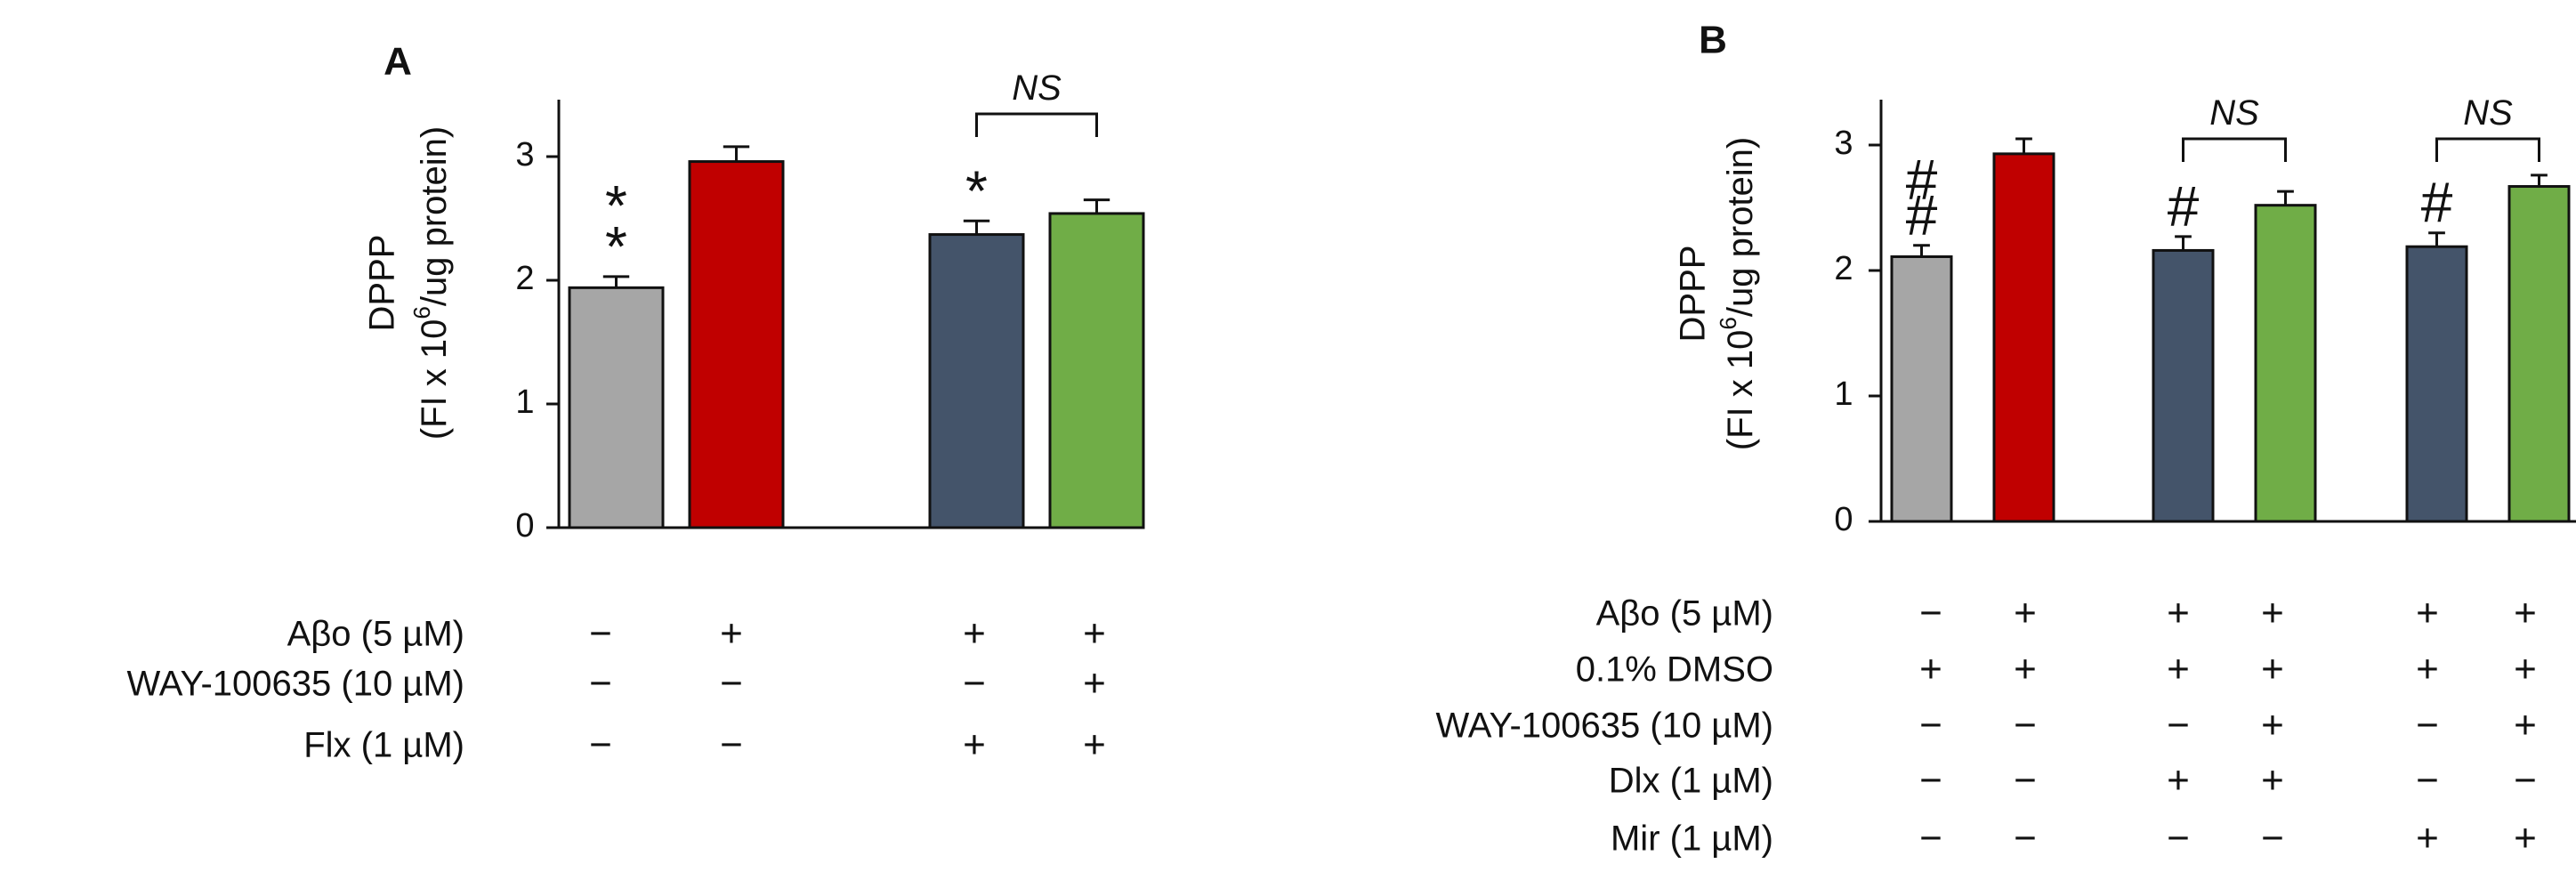 The width and height of the screenshot is (2576, 888). I want to click on condition-label: 0.1% DMSO, so click(1674, 670).